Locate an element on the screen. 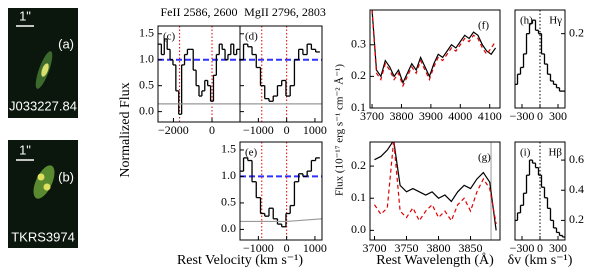 Image resolution: width=598 pixels, height=269 pixels. panel-label: (d) is located at coordinates (251, 37).